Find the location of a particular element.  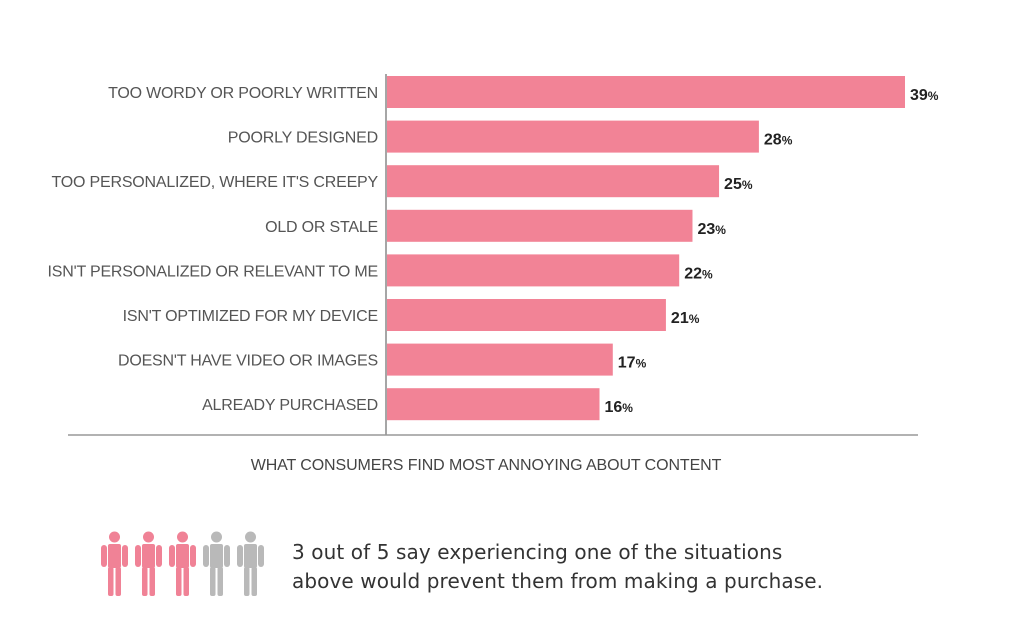

category-label: DOESN'T HAVE VIDEO OR IMAGES is located at coordinates (248, 361).